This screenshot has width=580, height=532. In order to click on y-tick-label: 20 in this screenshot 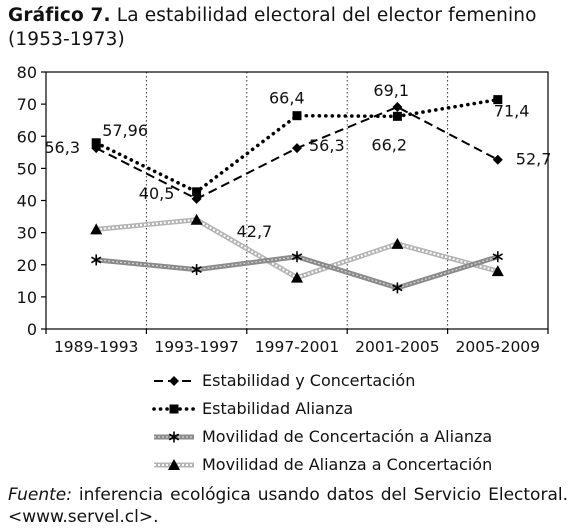, I will do `click(27, 265)`.